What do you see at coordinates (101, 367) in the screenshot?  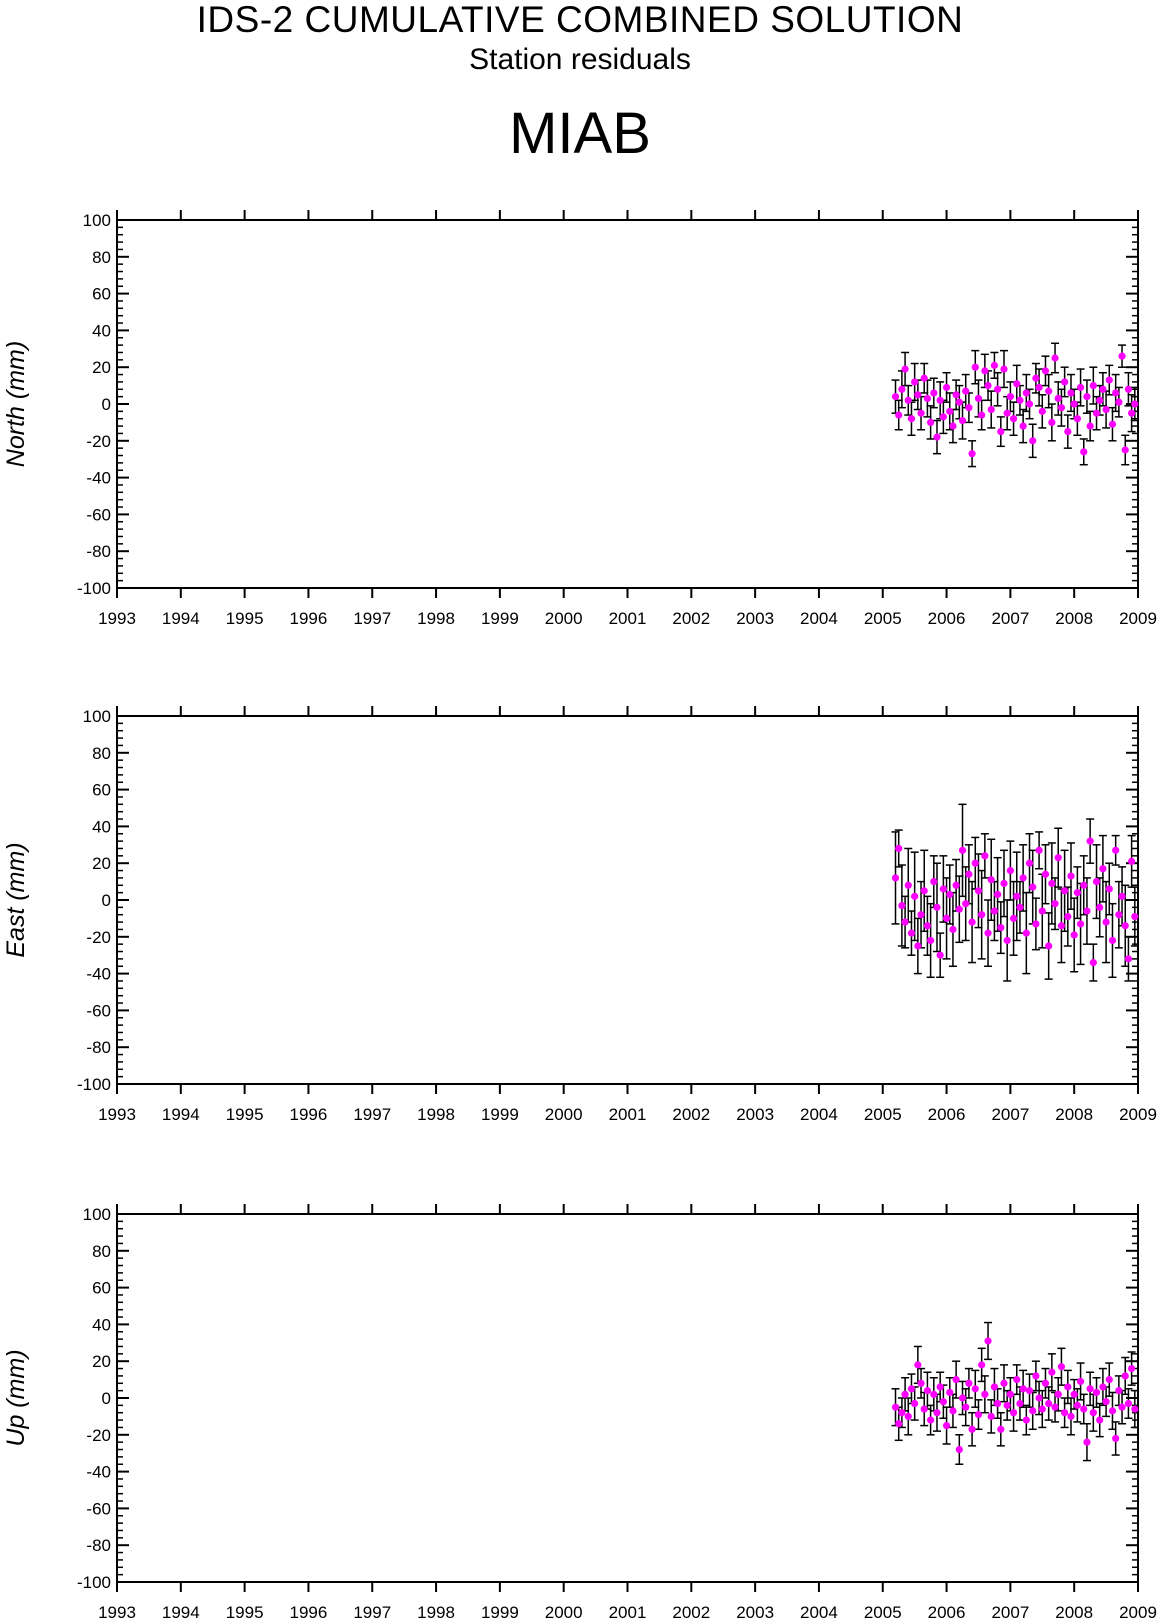 I see `north-ytick-label: 20` at bounding box center [101, 367].